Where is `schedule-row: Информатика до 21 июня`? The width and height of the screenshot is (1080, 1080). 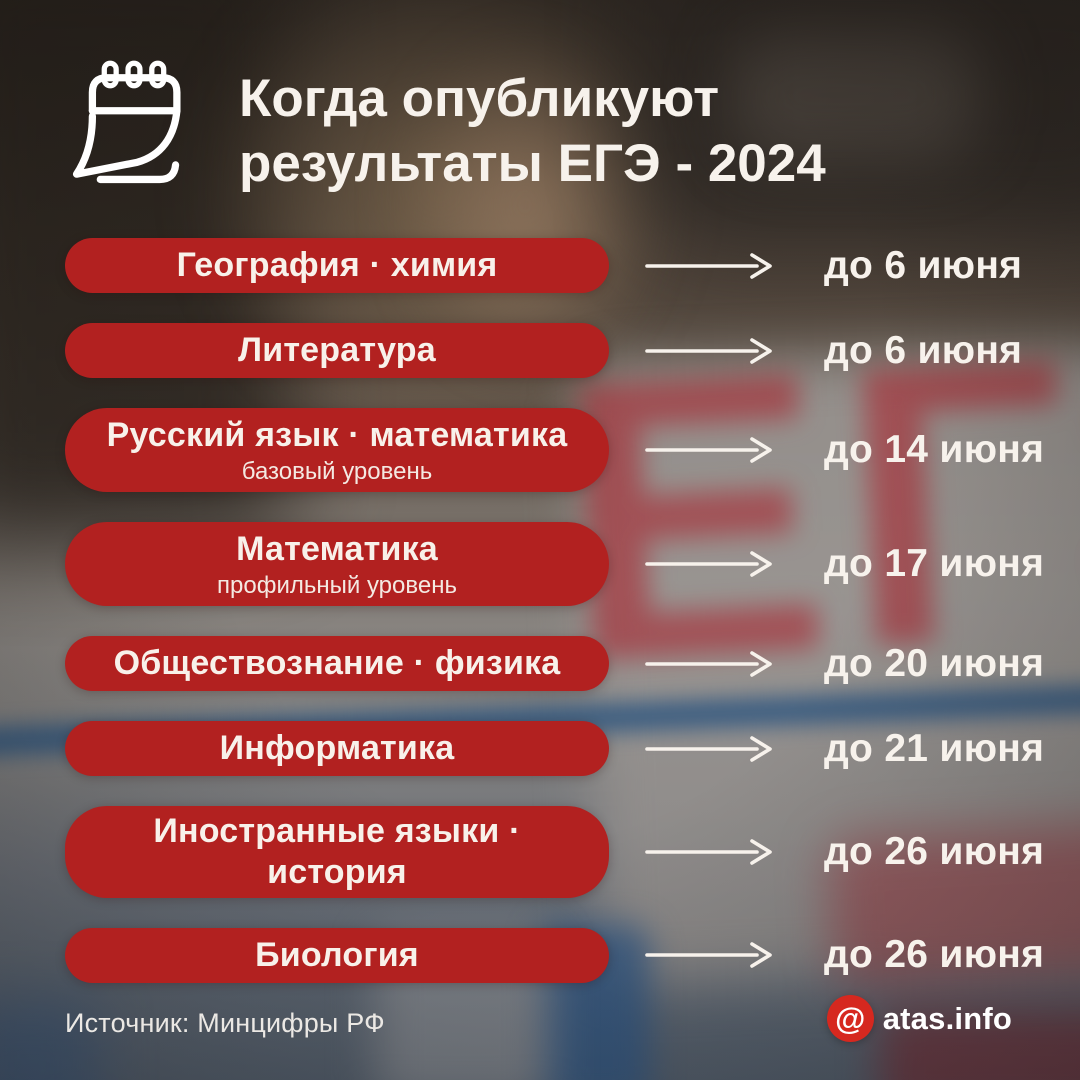 schedule-row: Информатика до 21 июня is located at coordinates (554, 748).